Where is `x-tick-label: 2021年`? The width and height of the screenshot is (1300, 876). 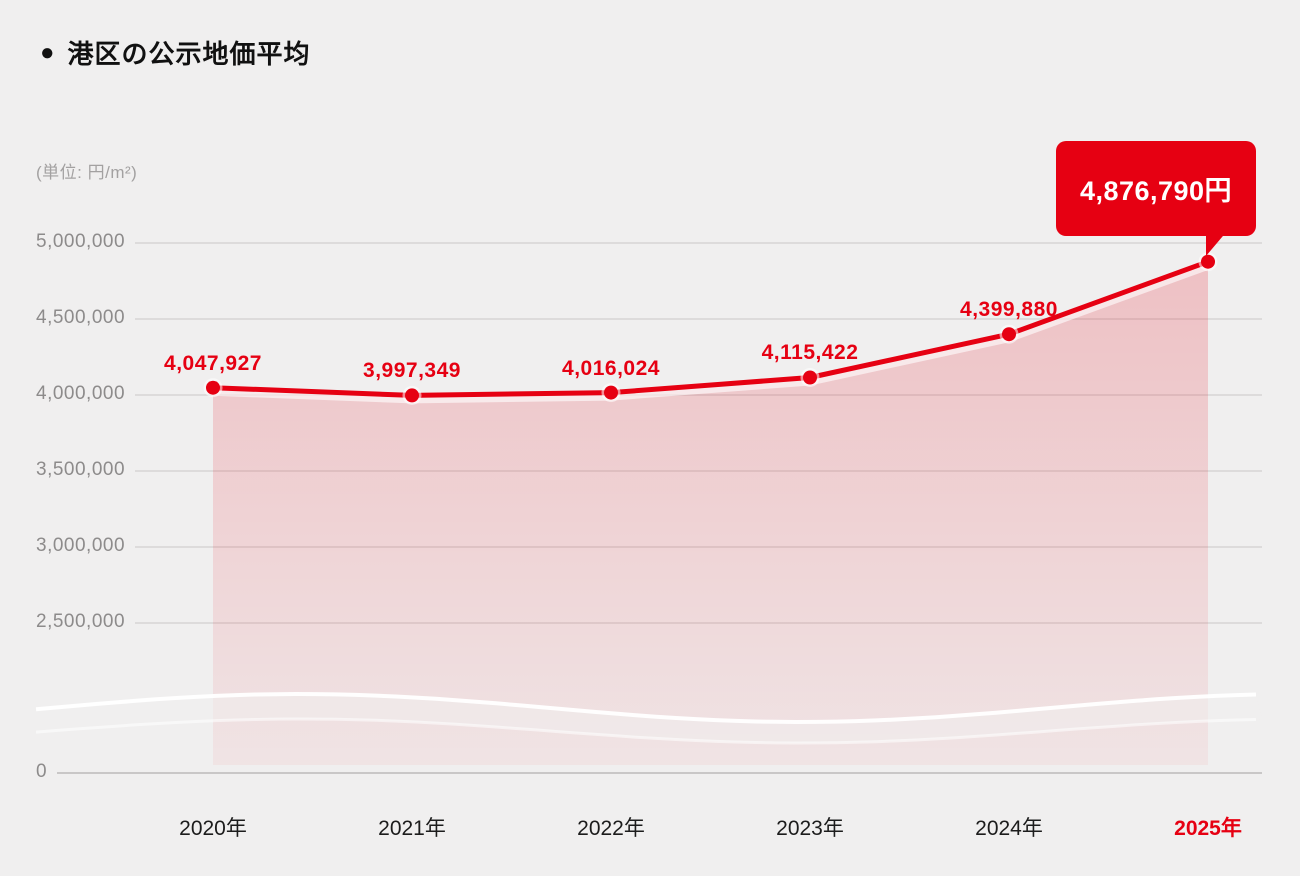
x-tick-label: 2021年 is located at coordinates (412, 828).